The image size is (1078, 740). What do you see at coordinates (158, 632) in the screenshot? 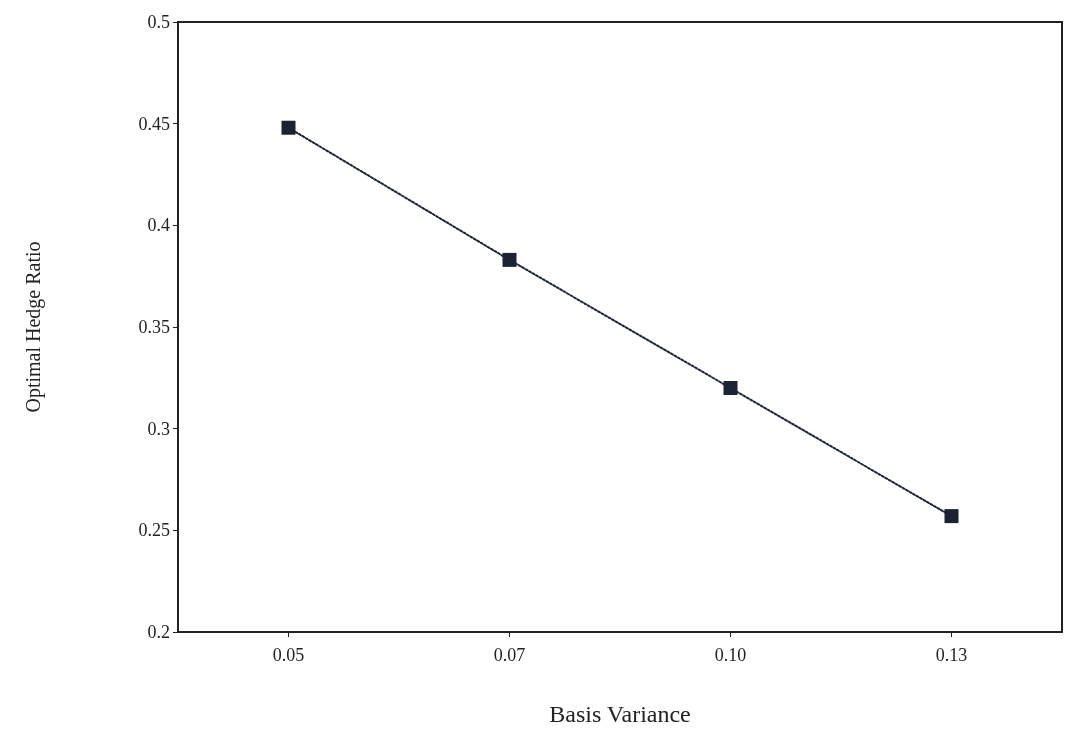
I see `y-tick-label: 0.2` at bounding box center [158, 632].